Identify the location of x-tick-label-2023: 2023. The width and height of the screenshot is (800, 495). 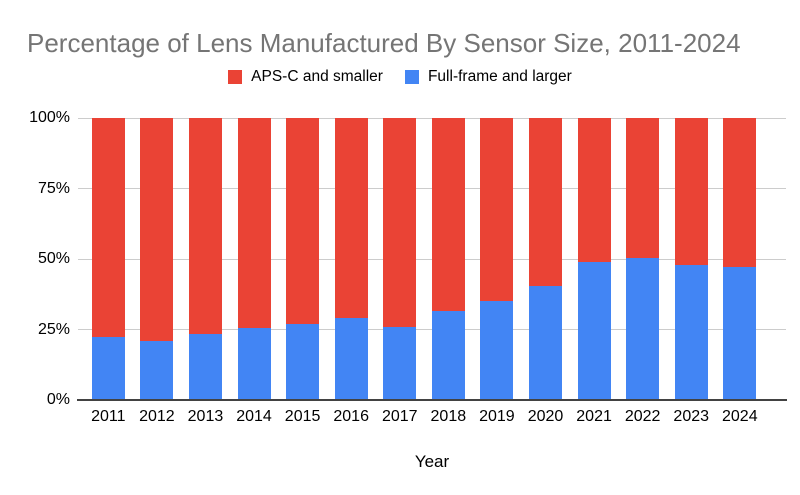
(691, 416).